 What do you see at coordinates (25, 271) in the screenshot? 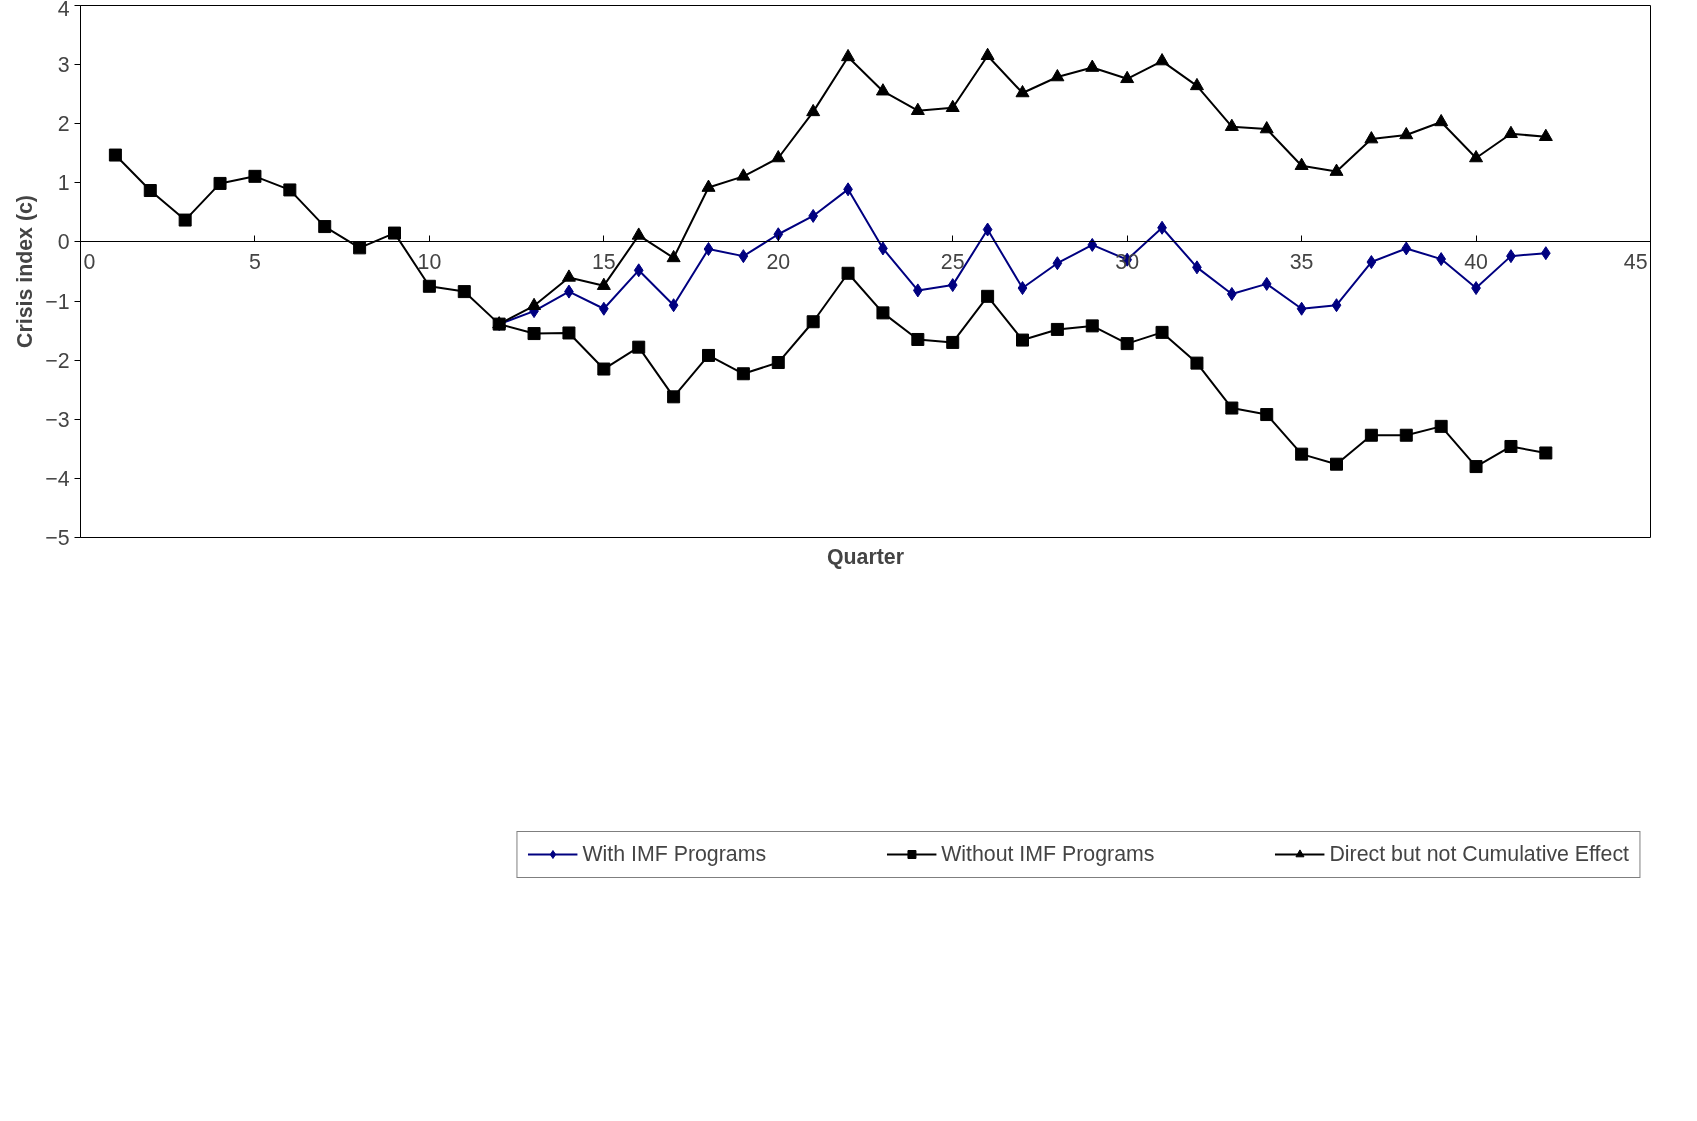
I see `y-axis-title: Crisis index (c)` at bounding box center [25, 271].